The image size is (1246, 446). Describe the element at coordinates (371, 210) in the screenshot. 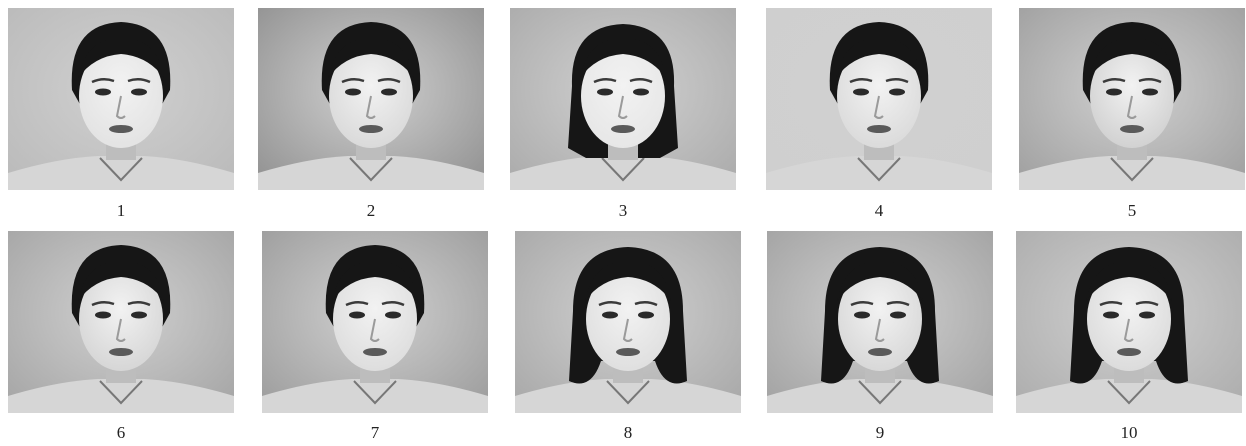

I see `face-caption-2: 2` at that location.